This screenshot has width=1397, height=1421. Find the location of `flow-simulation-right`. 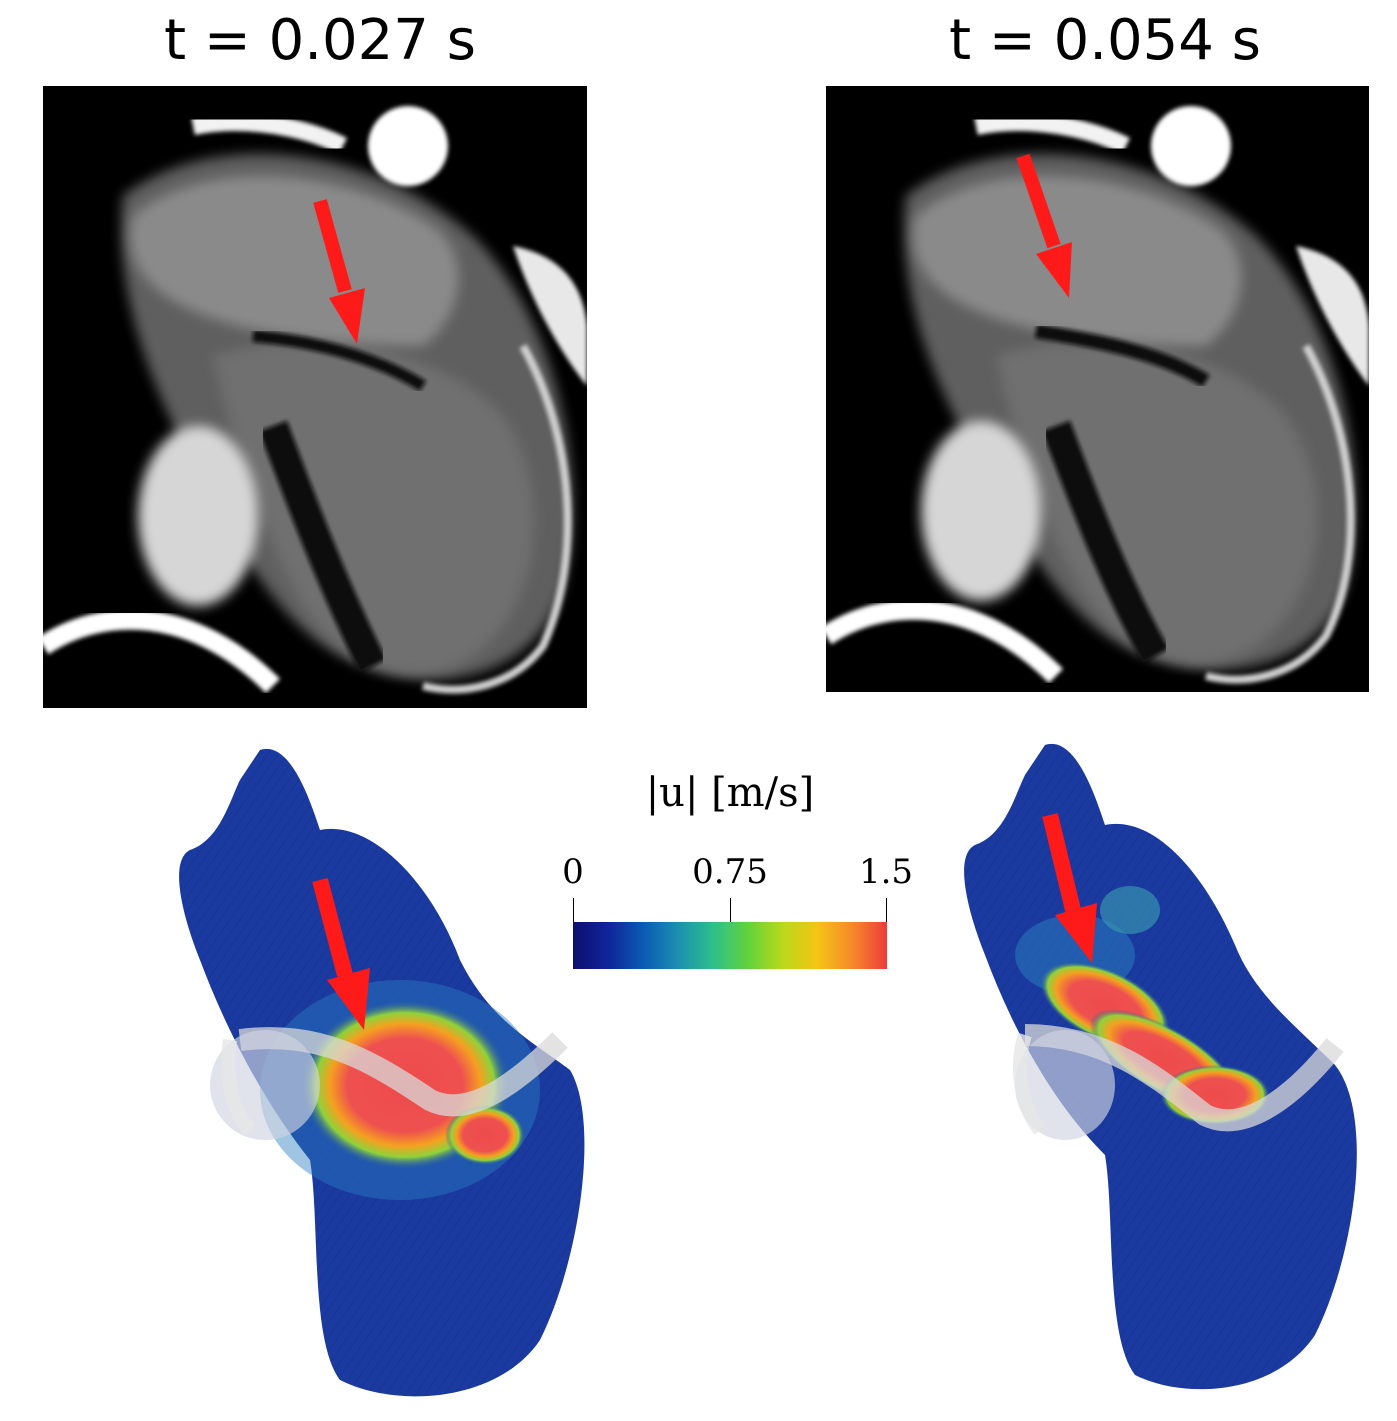

flow-simulation-right is located at coordinates (1165, 1067).